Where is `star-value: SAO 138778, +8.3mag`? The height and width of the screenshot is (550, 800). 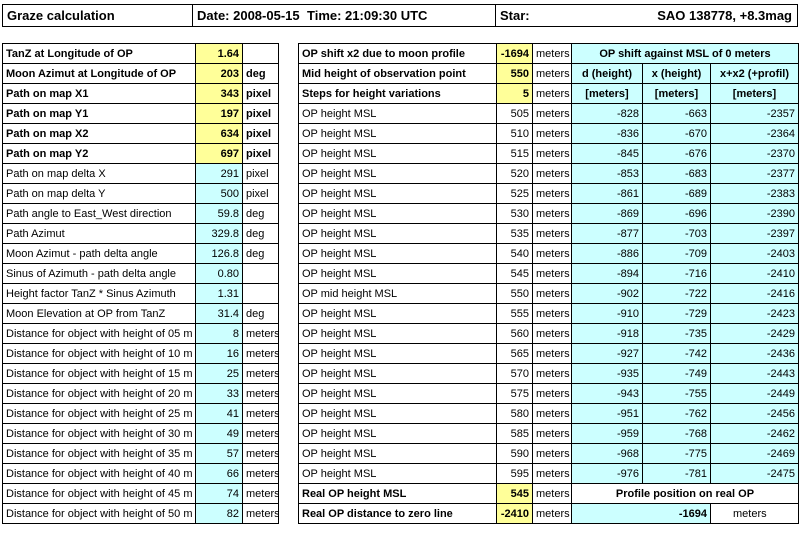 star-value: SAO 138778, +8.3mag is located at coordinates (724, 15).